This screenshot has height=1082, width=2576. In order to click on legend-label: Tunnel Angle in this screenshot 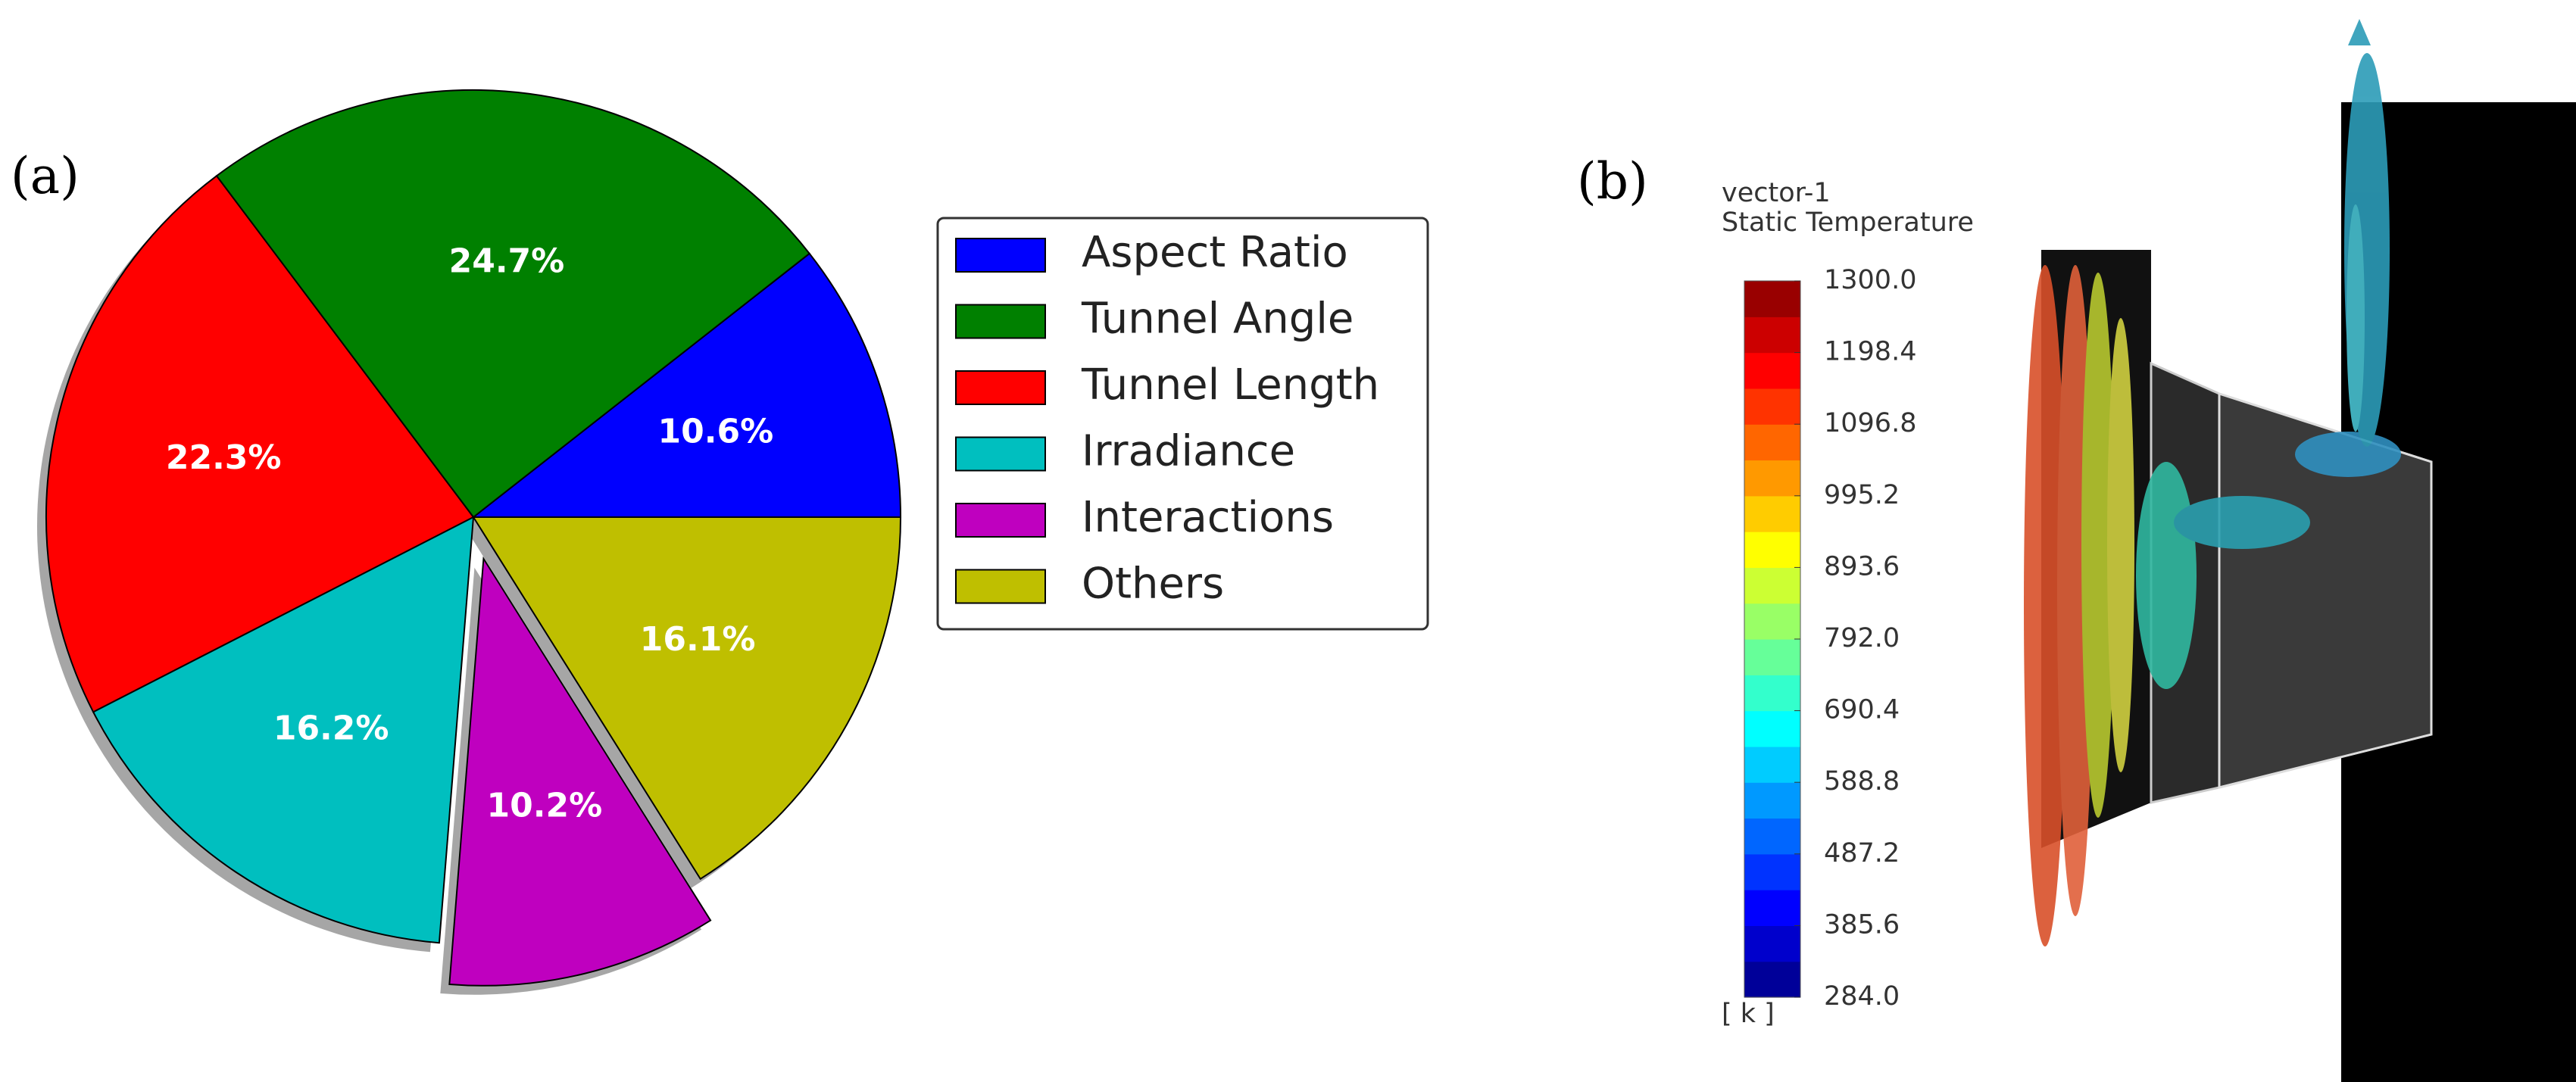, I will do `click(1217, 319)`.